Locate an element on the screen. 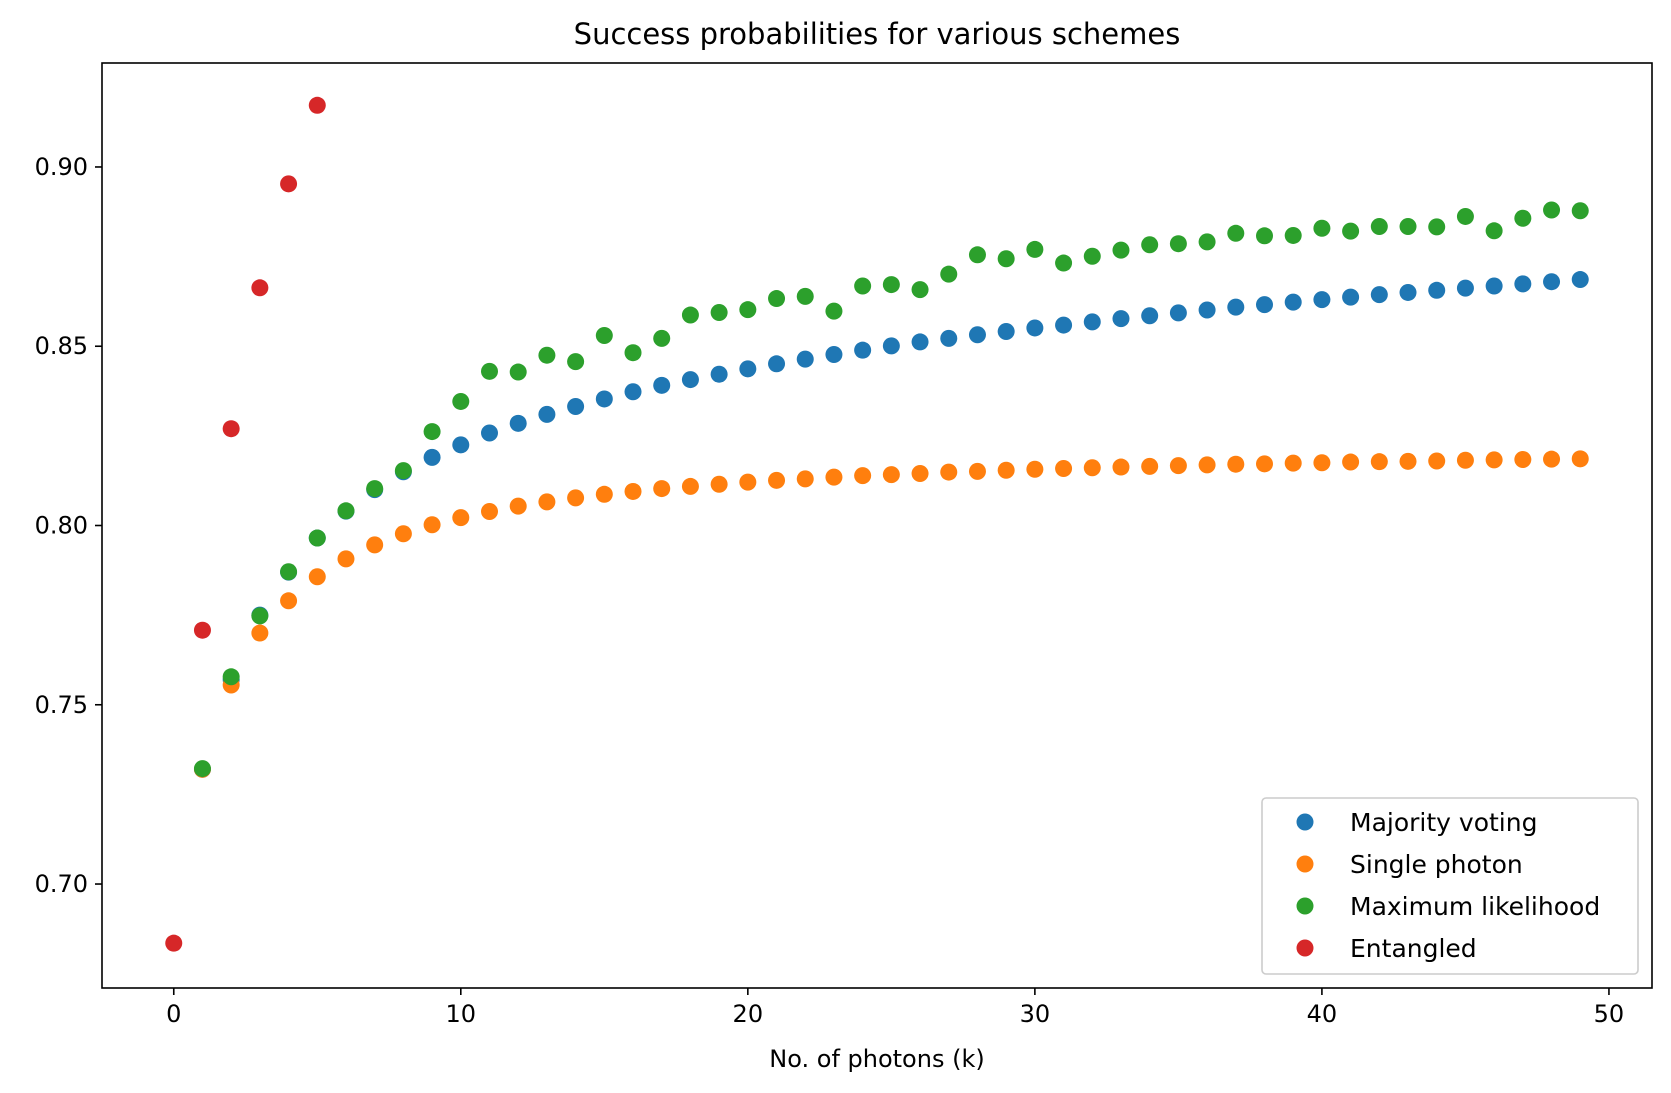  series-entangled is located at coordinates (245, 524).